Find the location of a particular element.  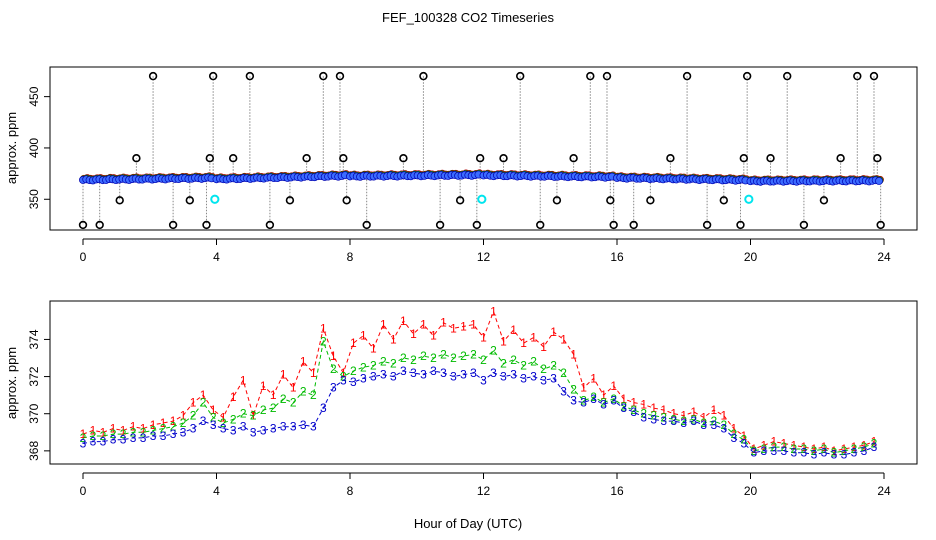

figure-title: FEF_100328 CO2 Timeseries is located at coordinates (468, 17).